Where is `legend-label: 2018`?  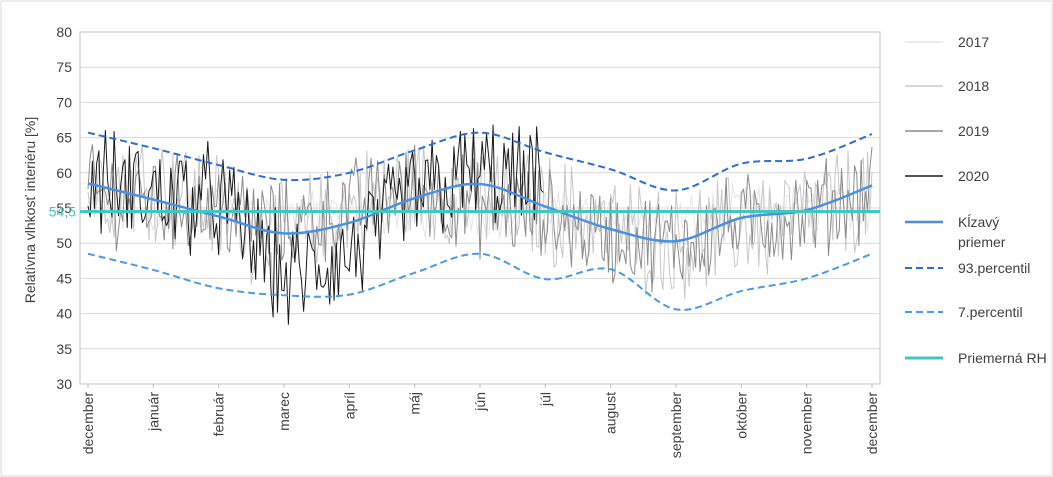 legend-label: 2018 is located at coordinates (973, 86).